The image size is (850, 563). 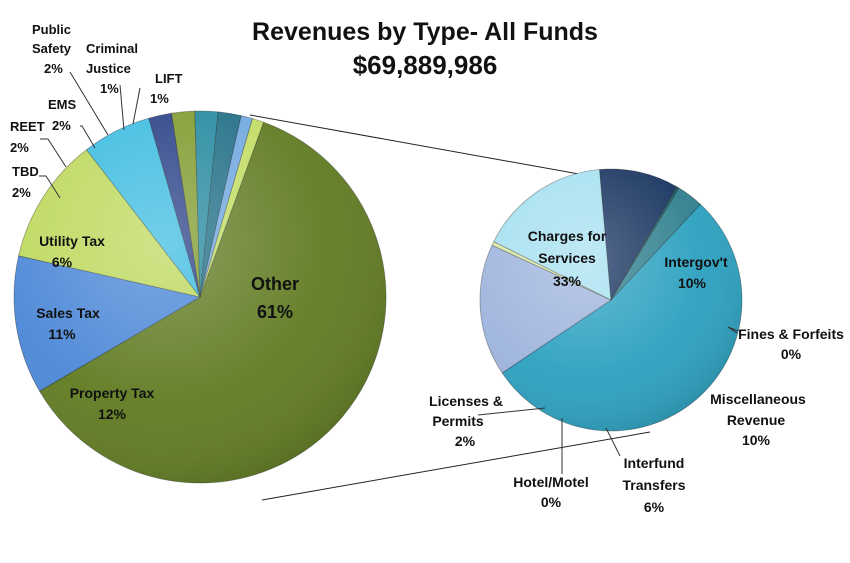 I want to click on slice-pct-charges-for-services: 33%, so click(x=567, y=281).